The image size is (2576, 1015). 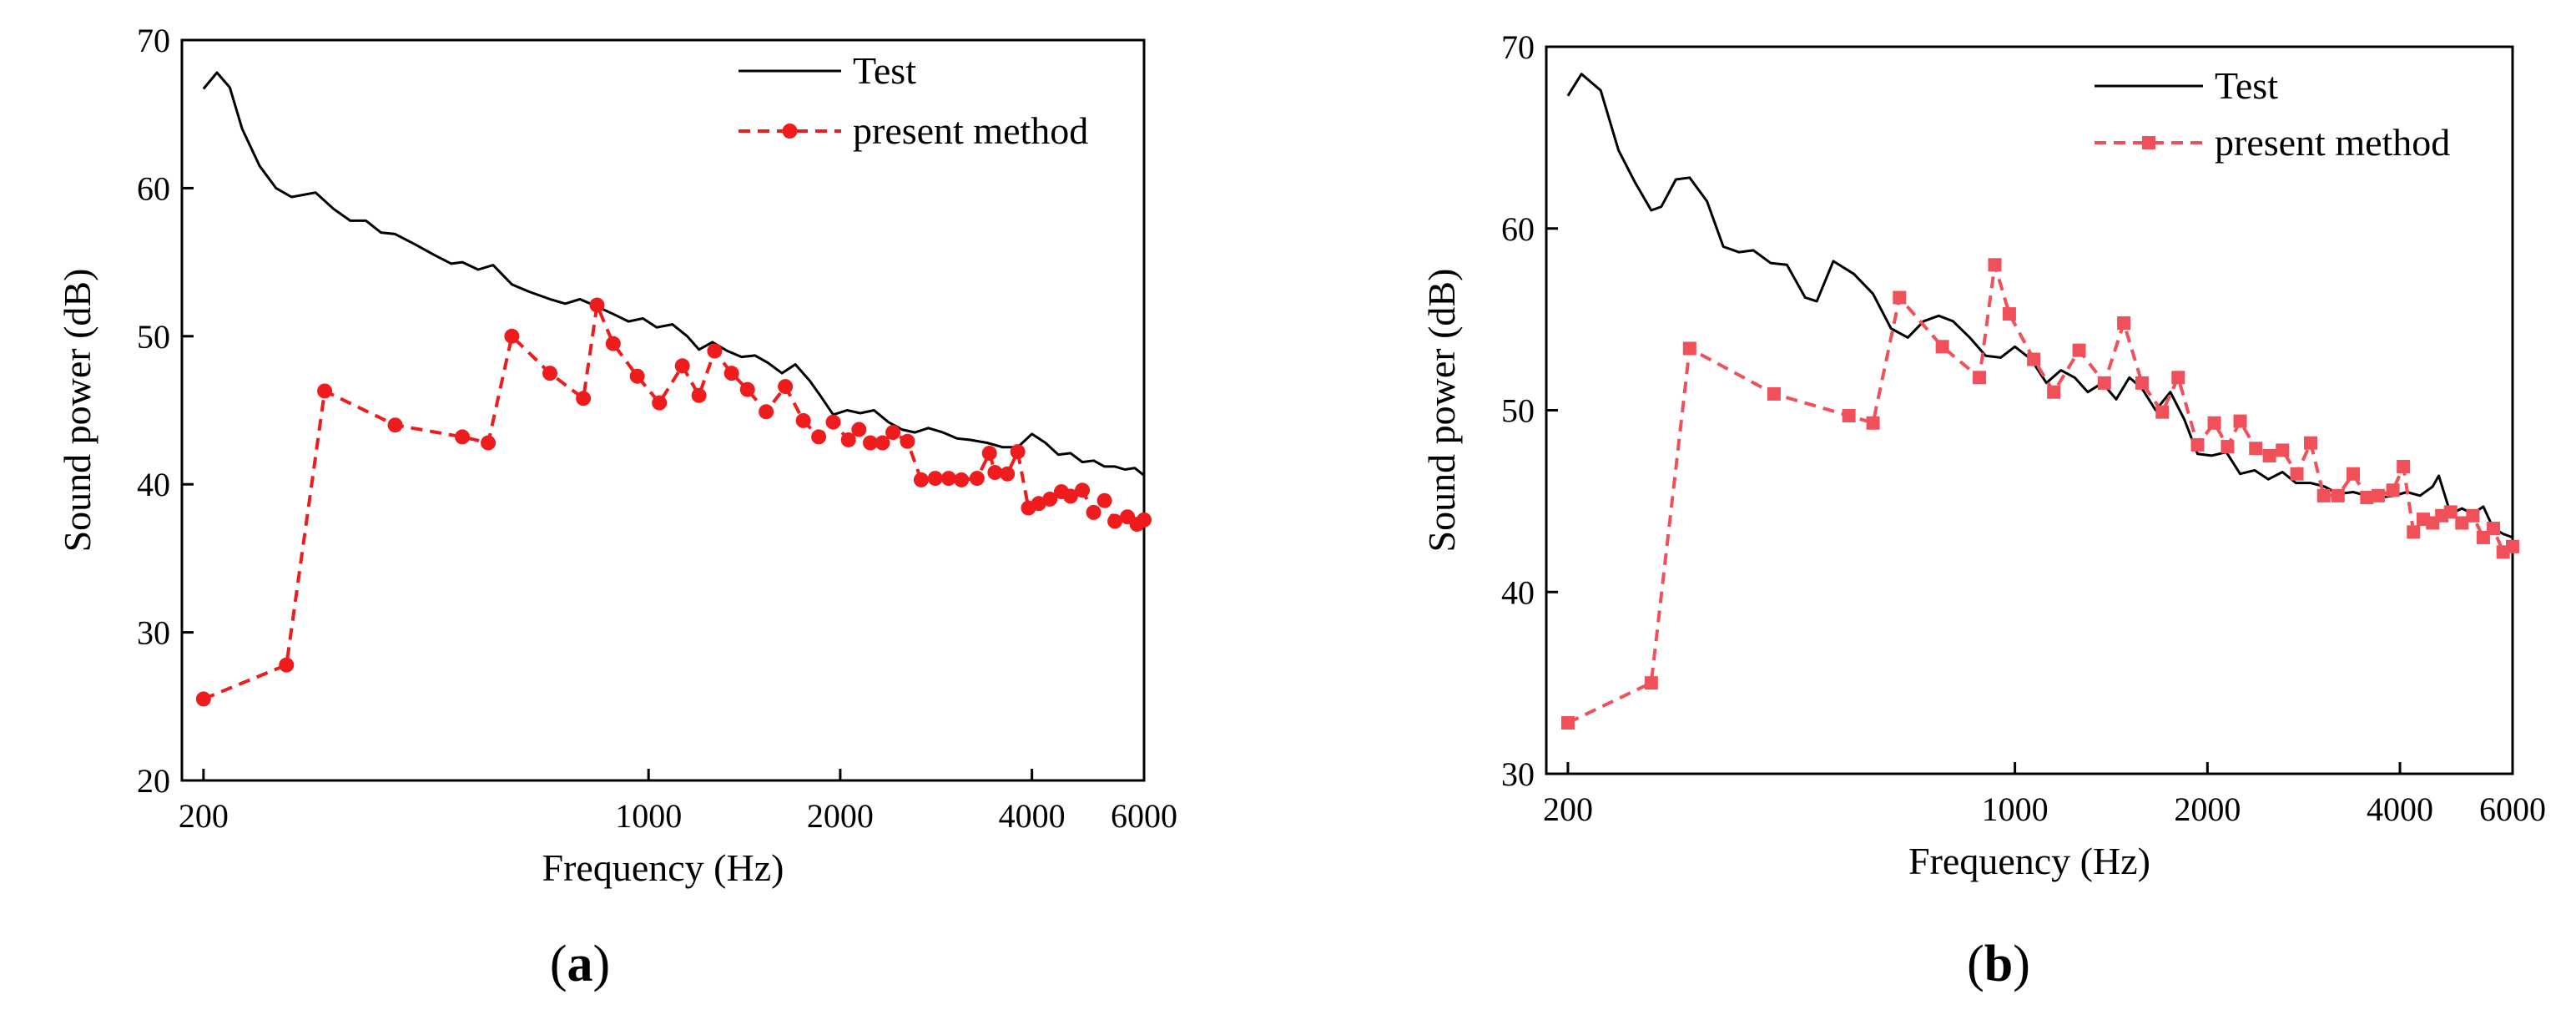 I want to click on legend-label: present method, so click(x=970, y=130).